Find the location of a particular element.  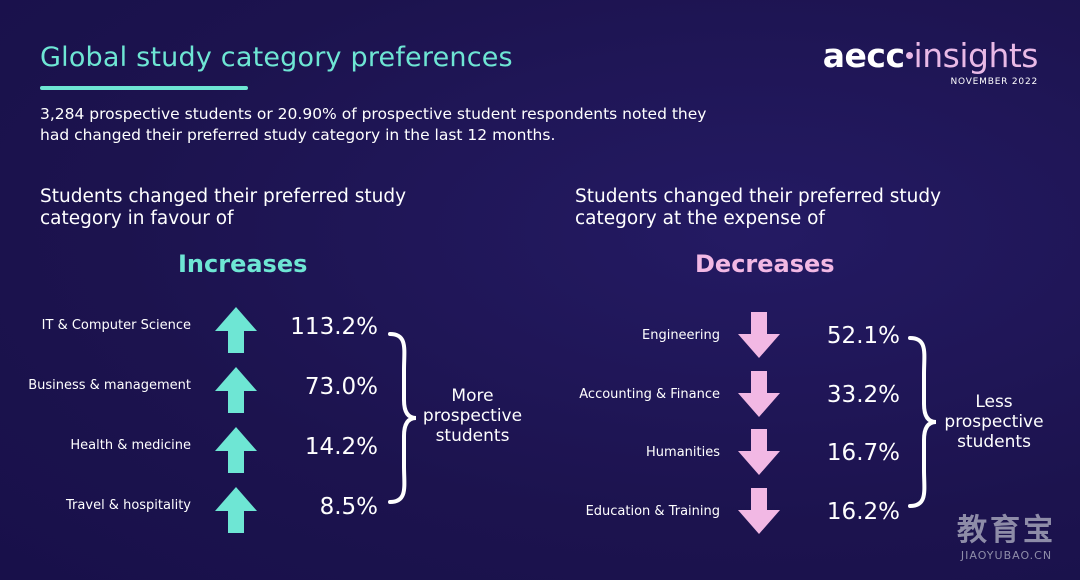

category-label: Health & medicine is located at coordinates (130, 445).